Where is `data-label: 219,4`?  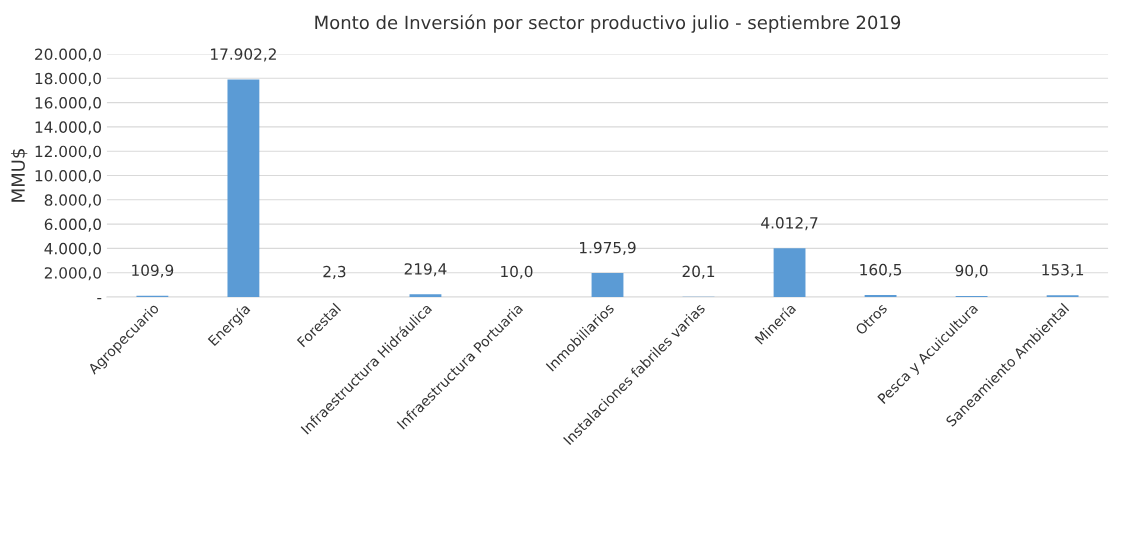
data-label: 219,4 is located at coordinates (425, 270).